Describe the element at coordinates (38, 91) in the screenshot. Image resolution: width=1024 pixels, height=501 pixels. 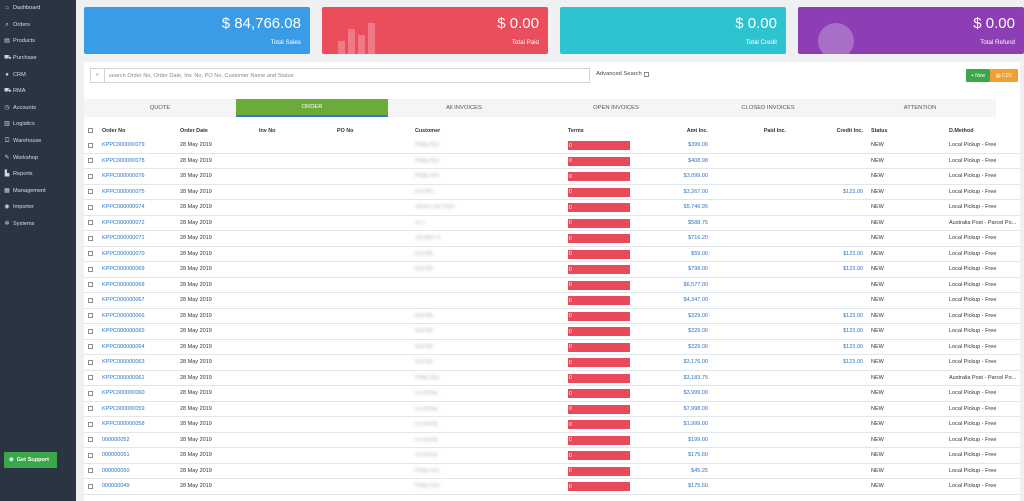
I see `sidebar-item-rma: ⛟ RMA` at that location.